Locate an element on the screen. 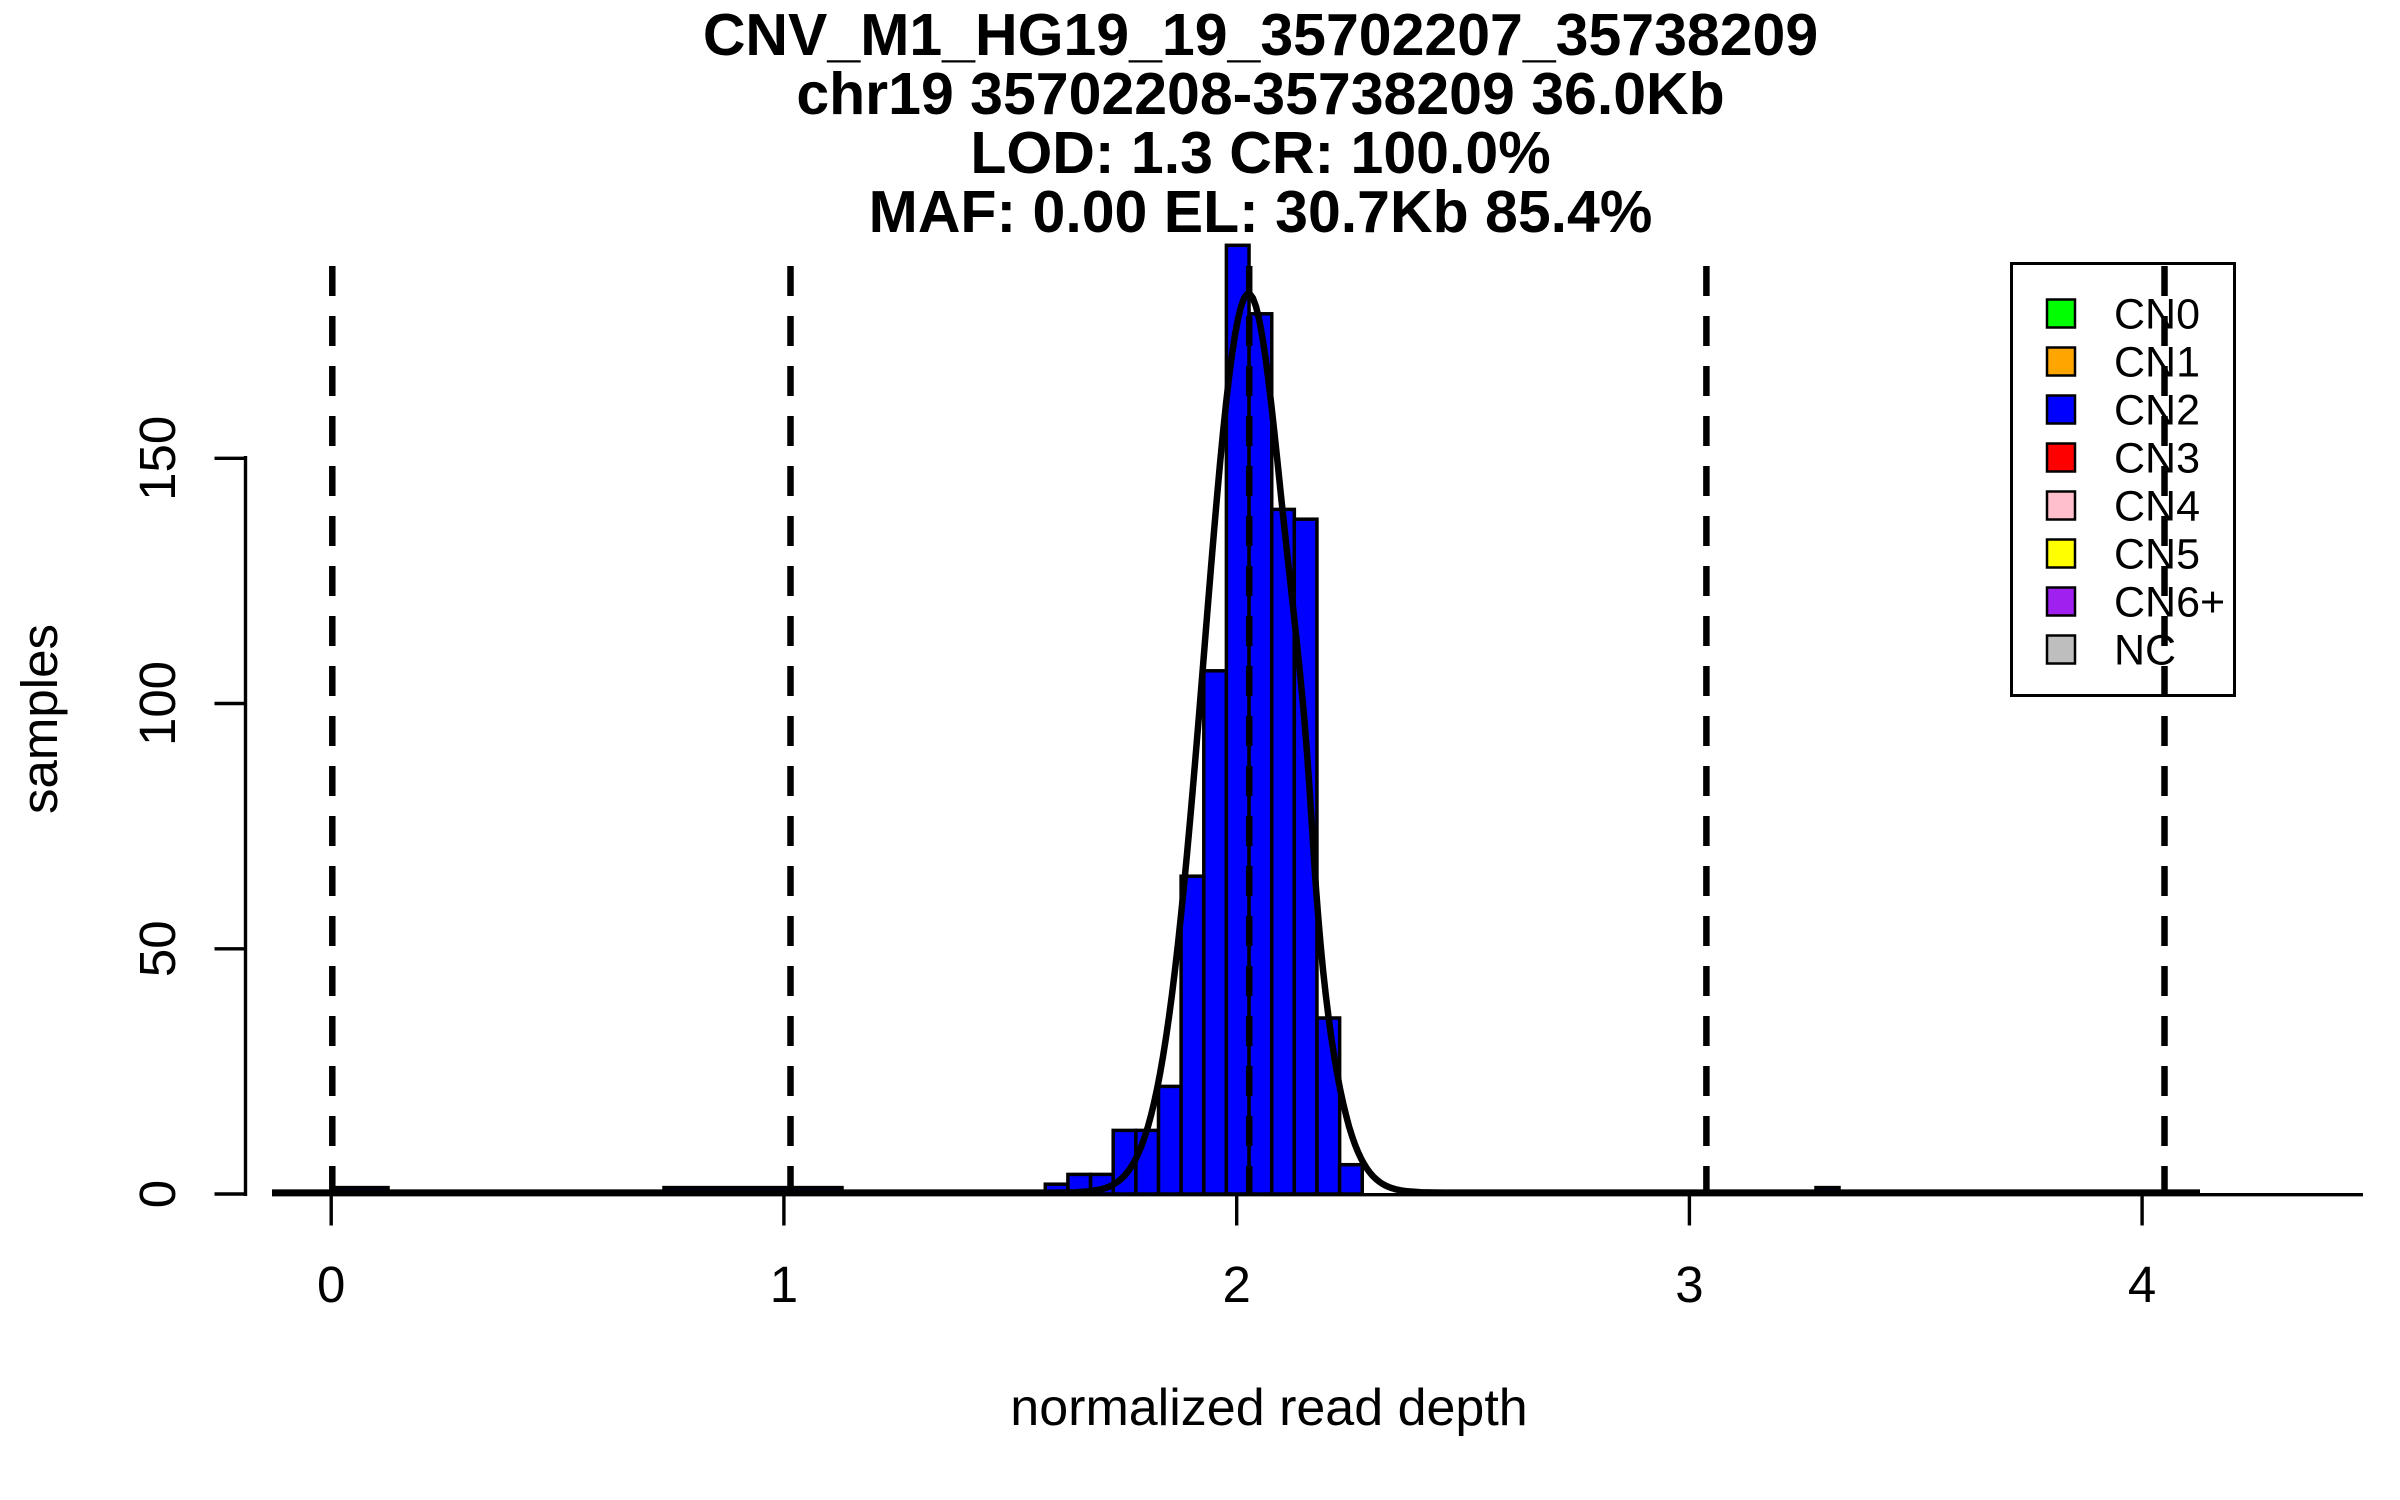 This screenshot has height=1500, width=2400. svg-text: 50 is located at coordinates (157, 948).